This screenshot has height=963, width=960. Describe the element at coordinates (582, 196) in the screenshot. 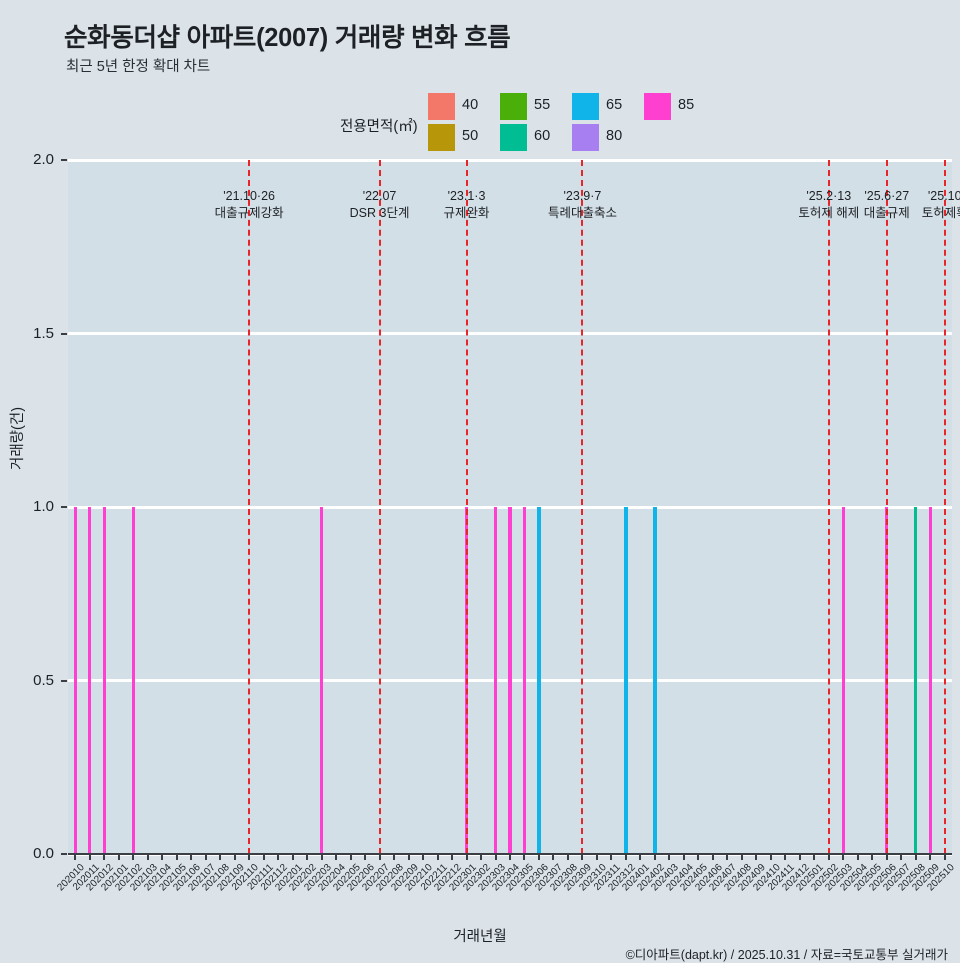

I see `event-date: '23.9·7` at that location.